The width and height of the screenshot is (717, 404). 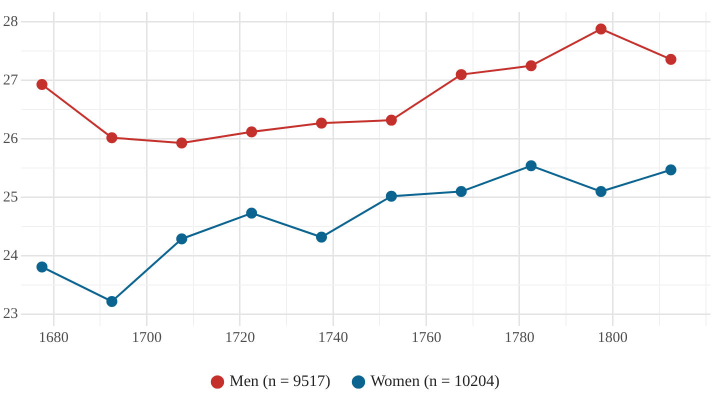 I want to click on x-tick-label: 1700, so click(x=147, y=338).